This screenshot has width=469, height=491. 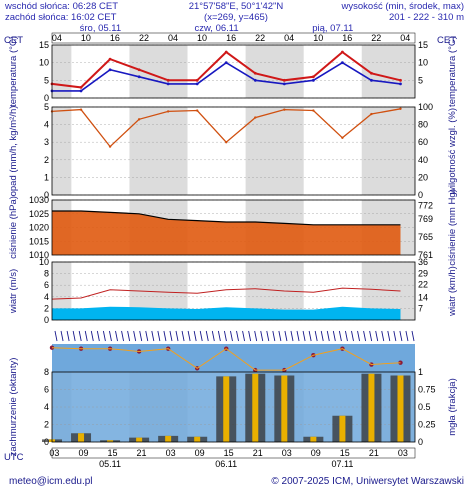 I want to click on pressure-area, so click(x=226, y=233).